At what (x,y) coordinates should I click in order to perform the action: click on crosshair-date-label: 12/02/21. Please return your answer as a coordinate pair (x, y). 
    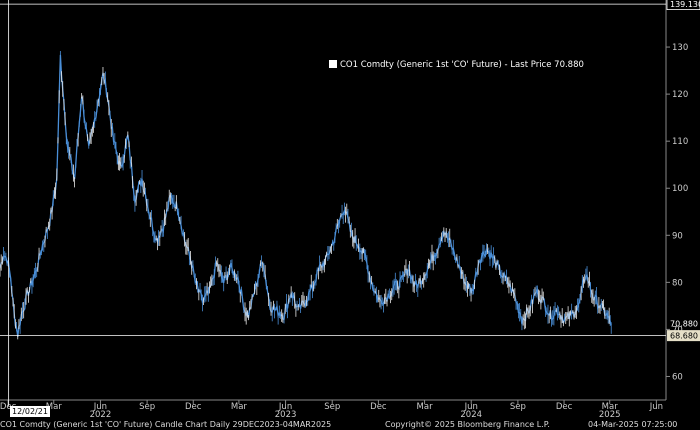
    Looking at the image, I should click on (30, 411).